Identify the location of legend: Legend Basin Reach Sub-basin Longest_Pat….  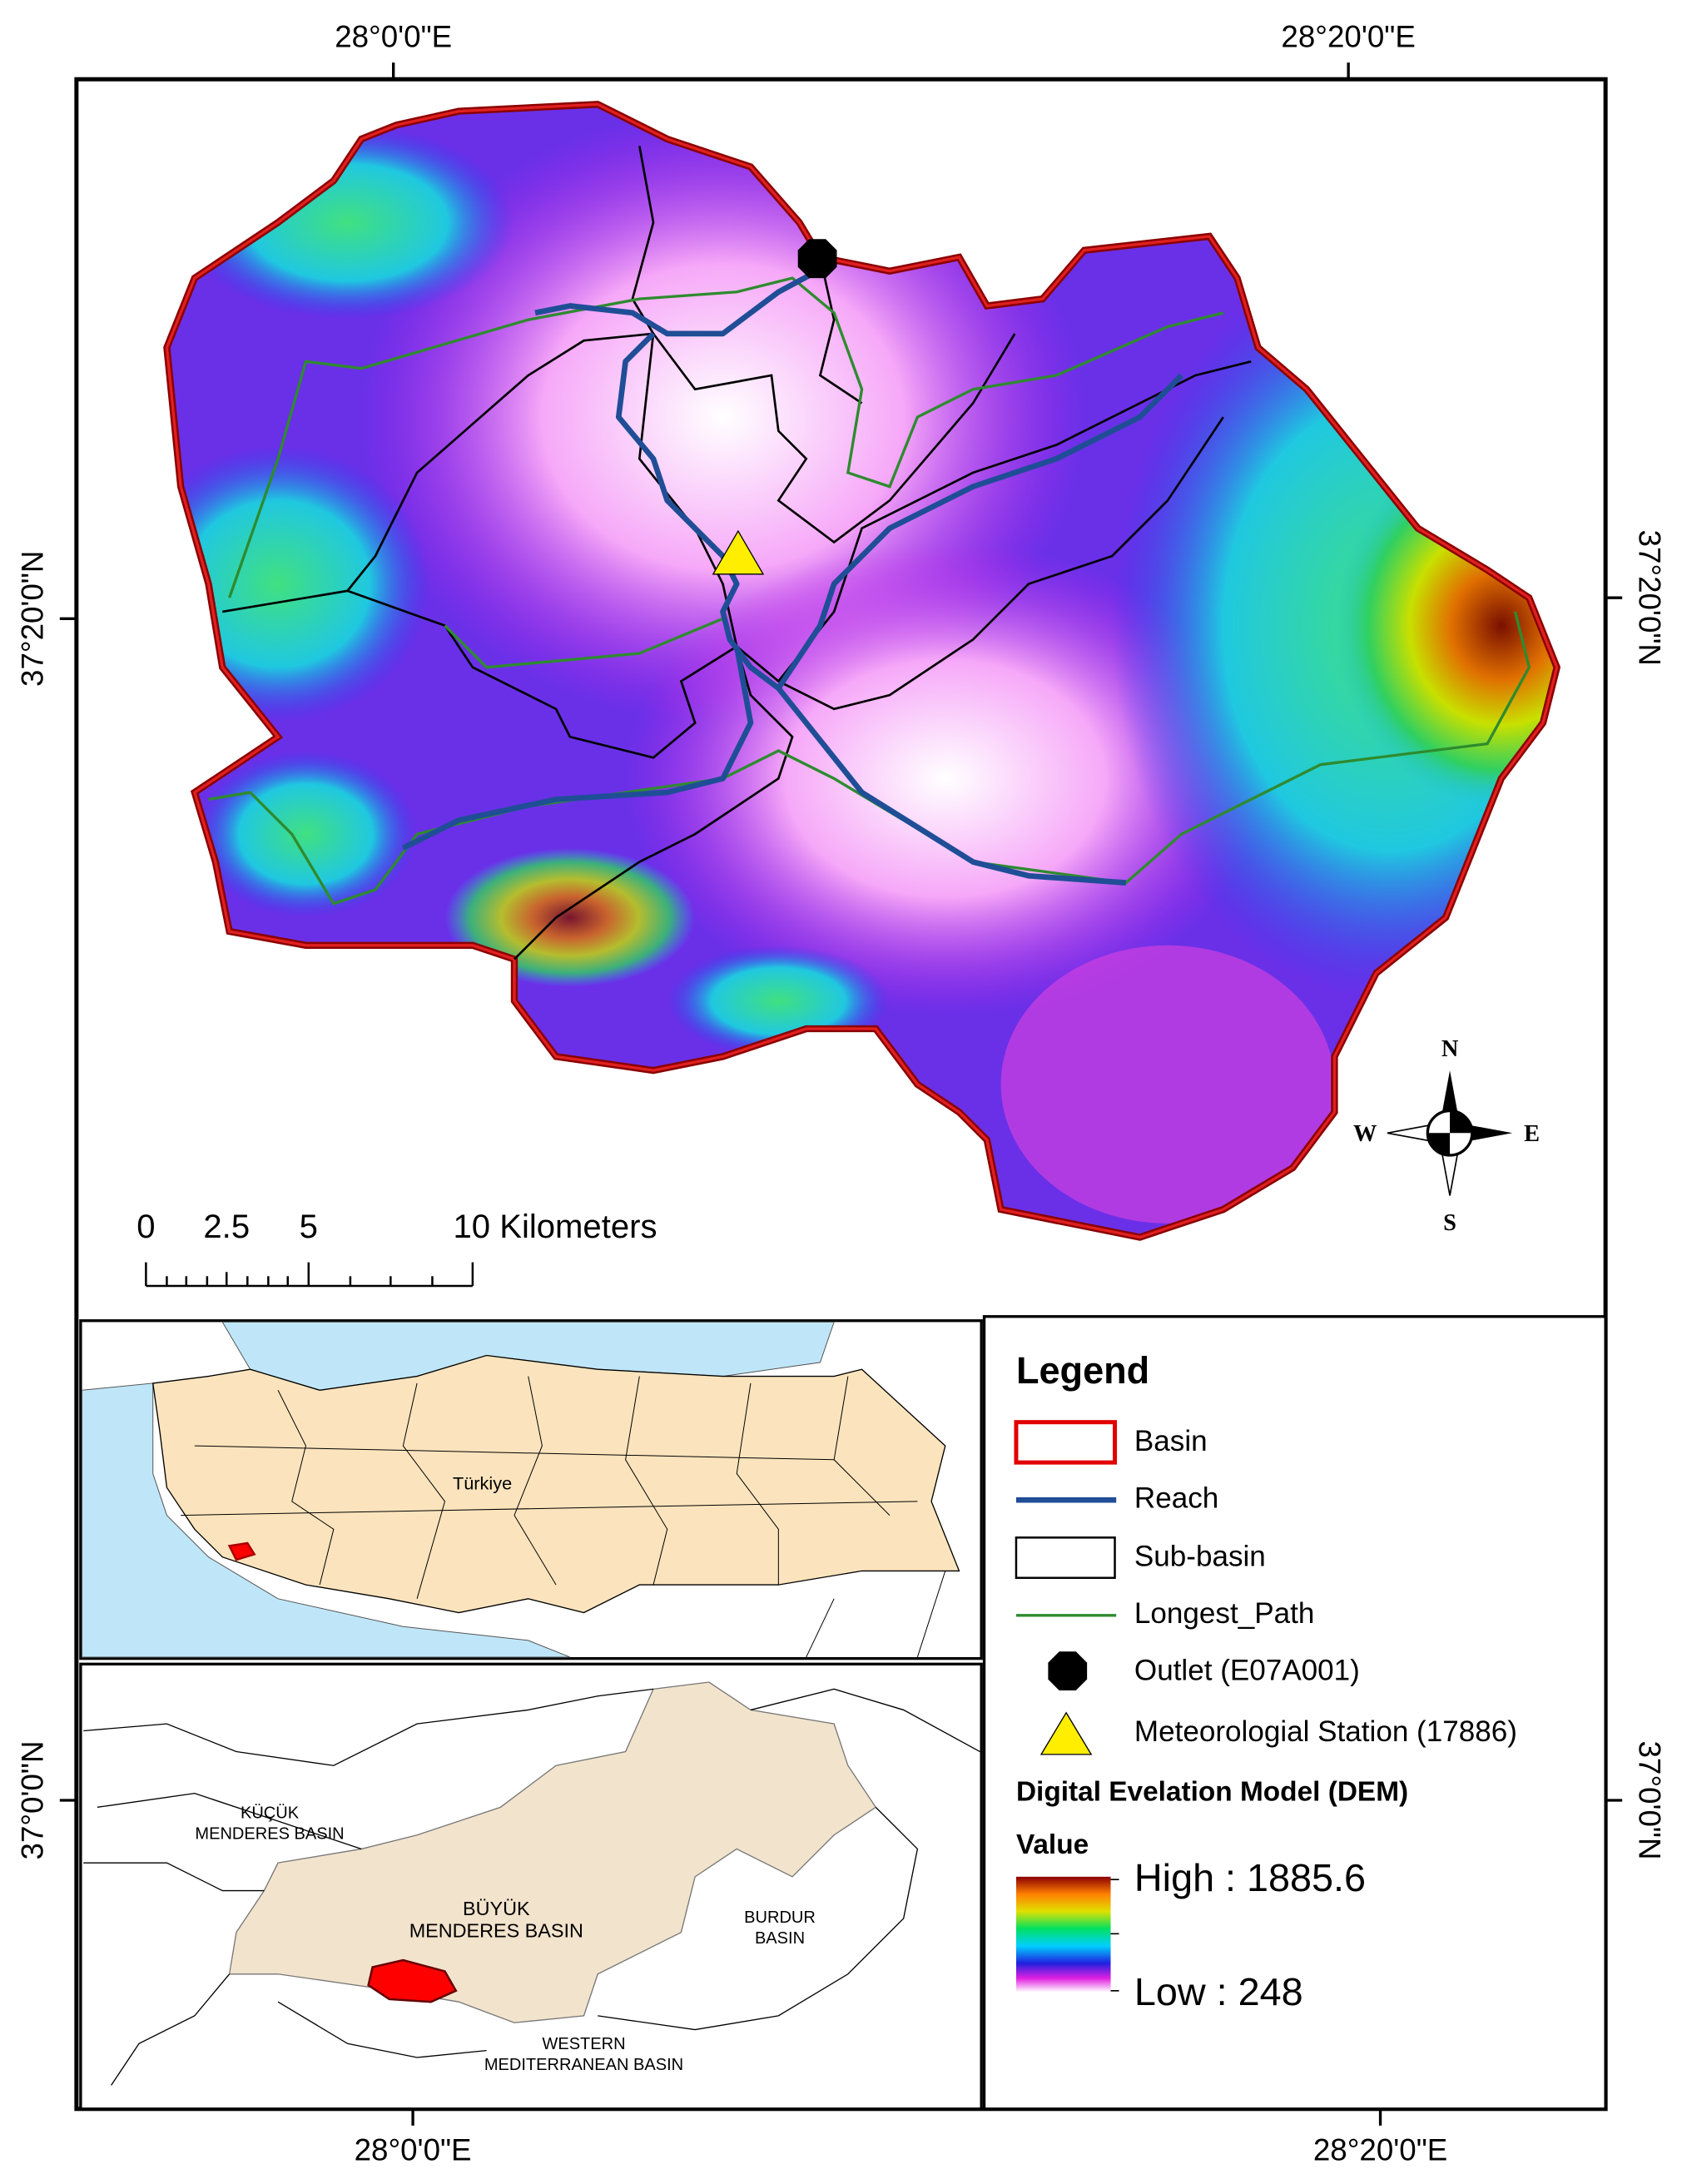
(1294, 1713).